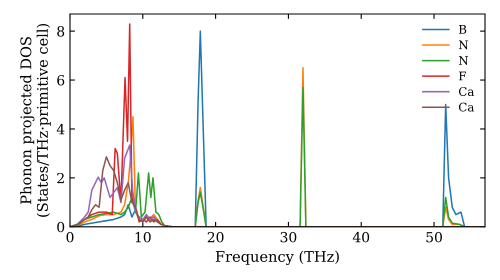  What do you see at coordinates (216, 237) in the screenshot?
I see `x-tick-label: 20` at bounding box center [216, 237].